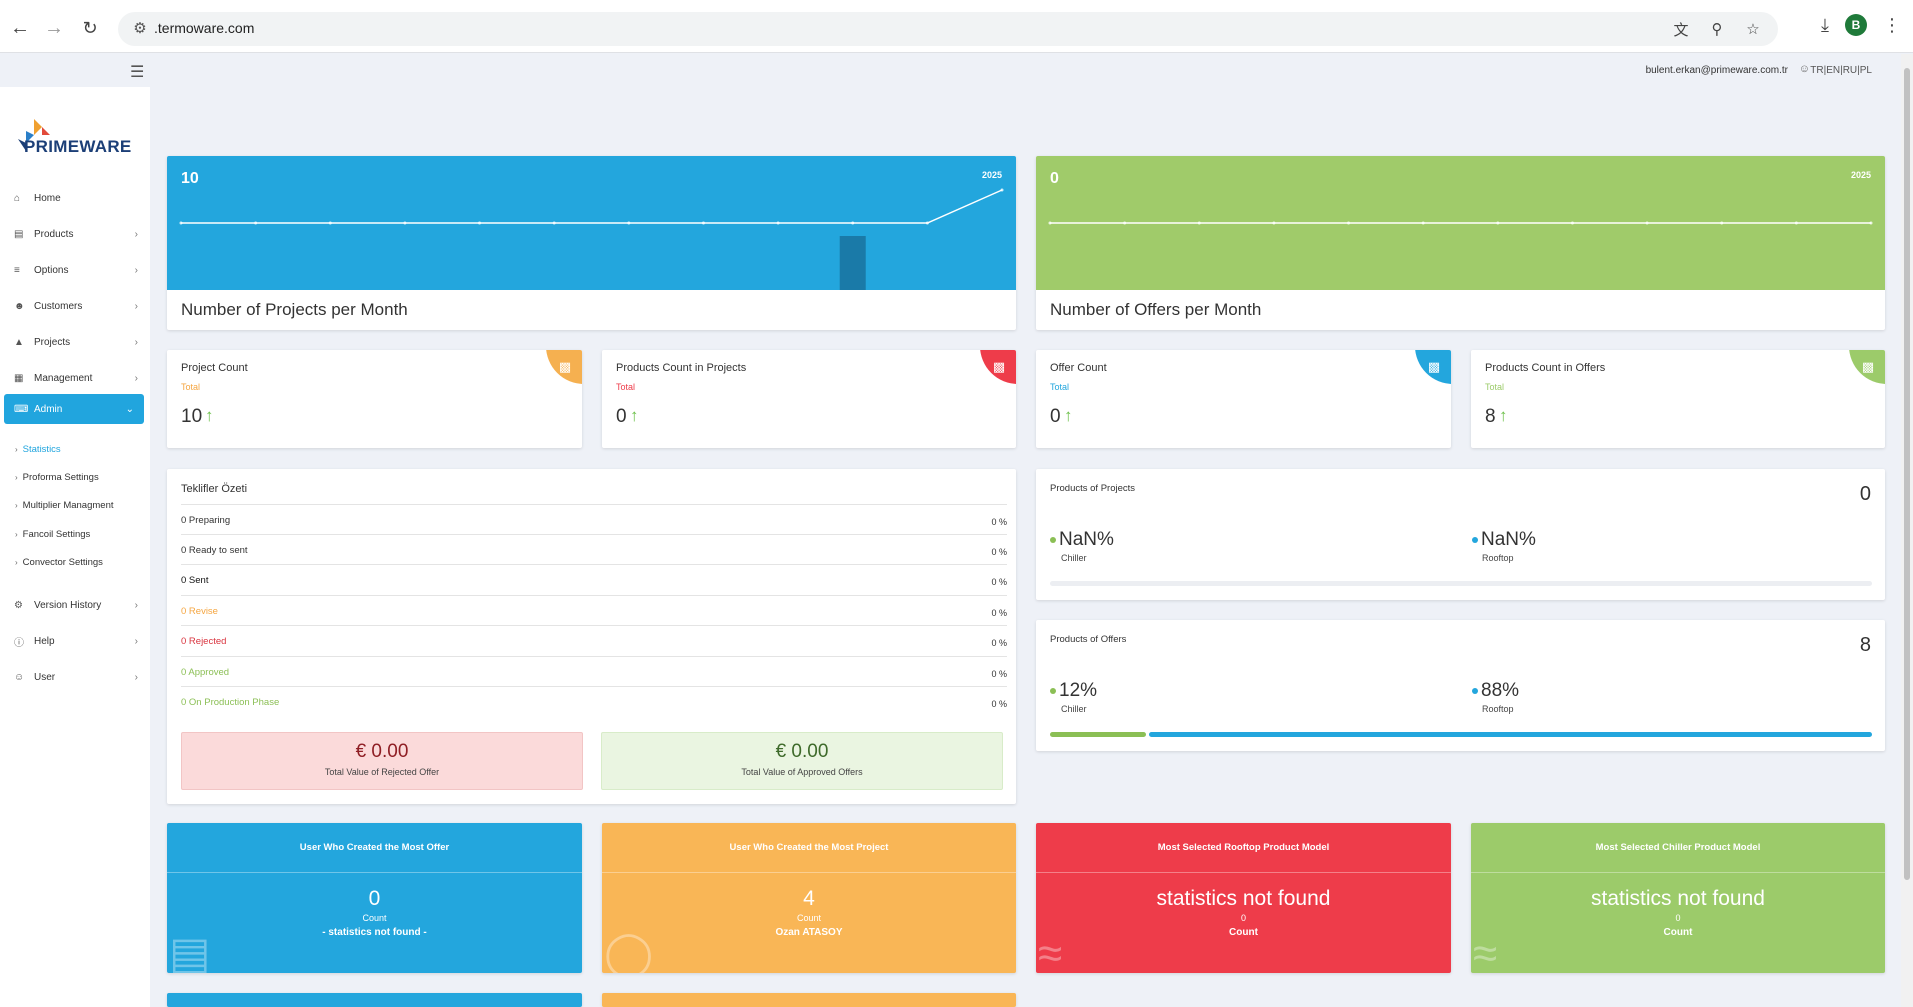 The image size is (1913, 1007). What do you see at coordinates (809, 848) in the screenshot?
I see `tile-heading: User Who Created the Most Project` at bounding box center [809, 848].